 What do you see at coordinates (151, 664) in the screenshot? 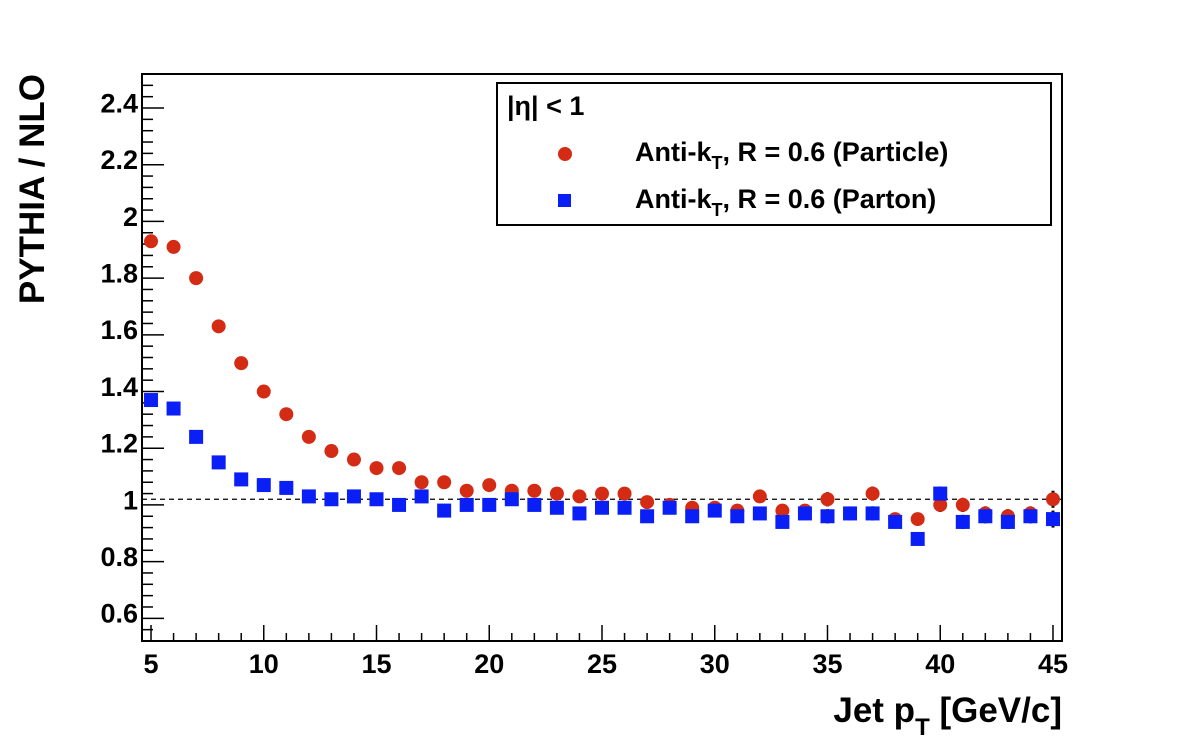
I see `x-tick-label: 5` at bounding box center [151, 664].